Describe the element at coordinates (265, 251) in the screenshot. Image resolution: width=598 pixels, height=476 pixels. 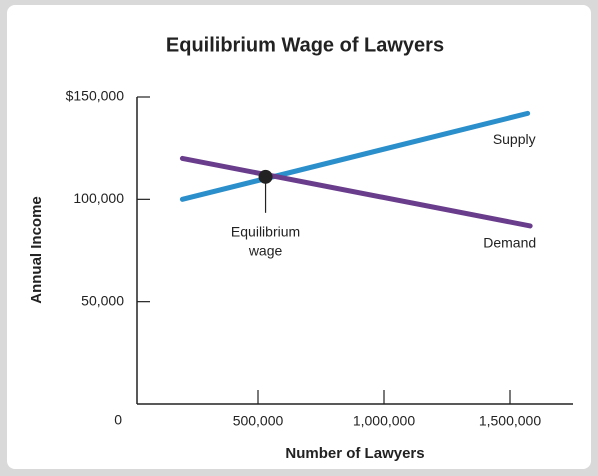
I see `annotation-text: wage` at that location.